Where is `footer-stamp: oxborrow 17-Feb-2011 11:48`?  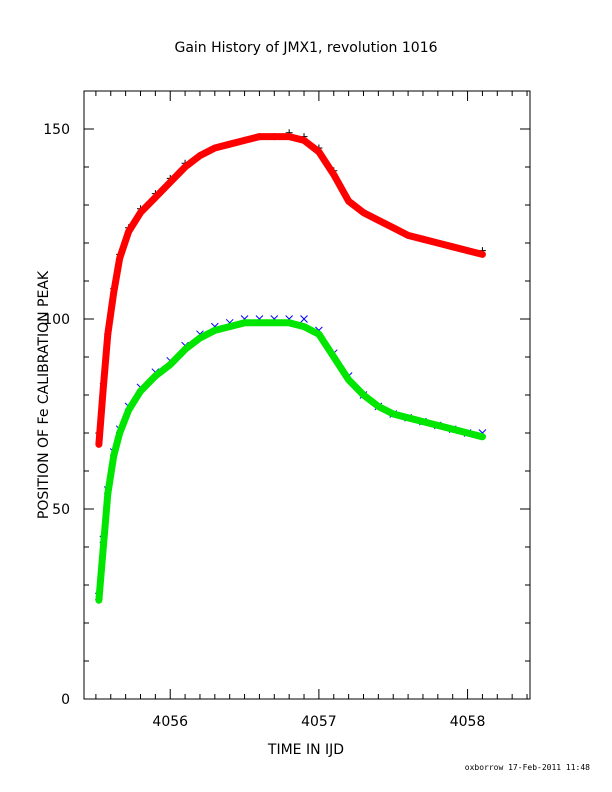
footer-stamp: oxborrow 17-Feb-2011 11:48 is located at coordinates (527, 767).